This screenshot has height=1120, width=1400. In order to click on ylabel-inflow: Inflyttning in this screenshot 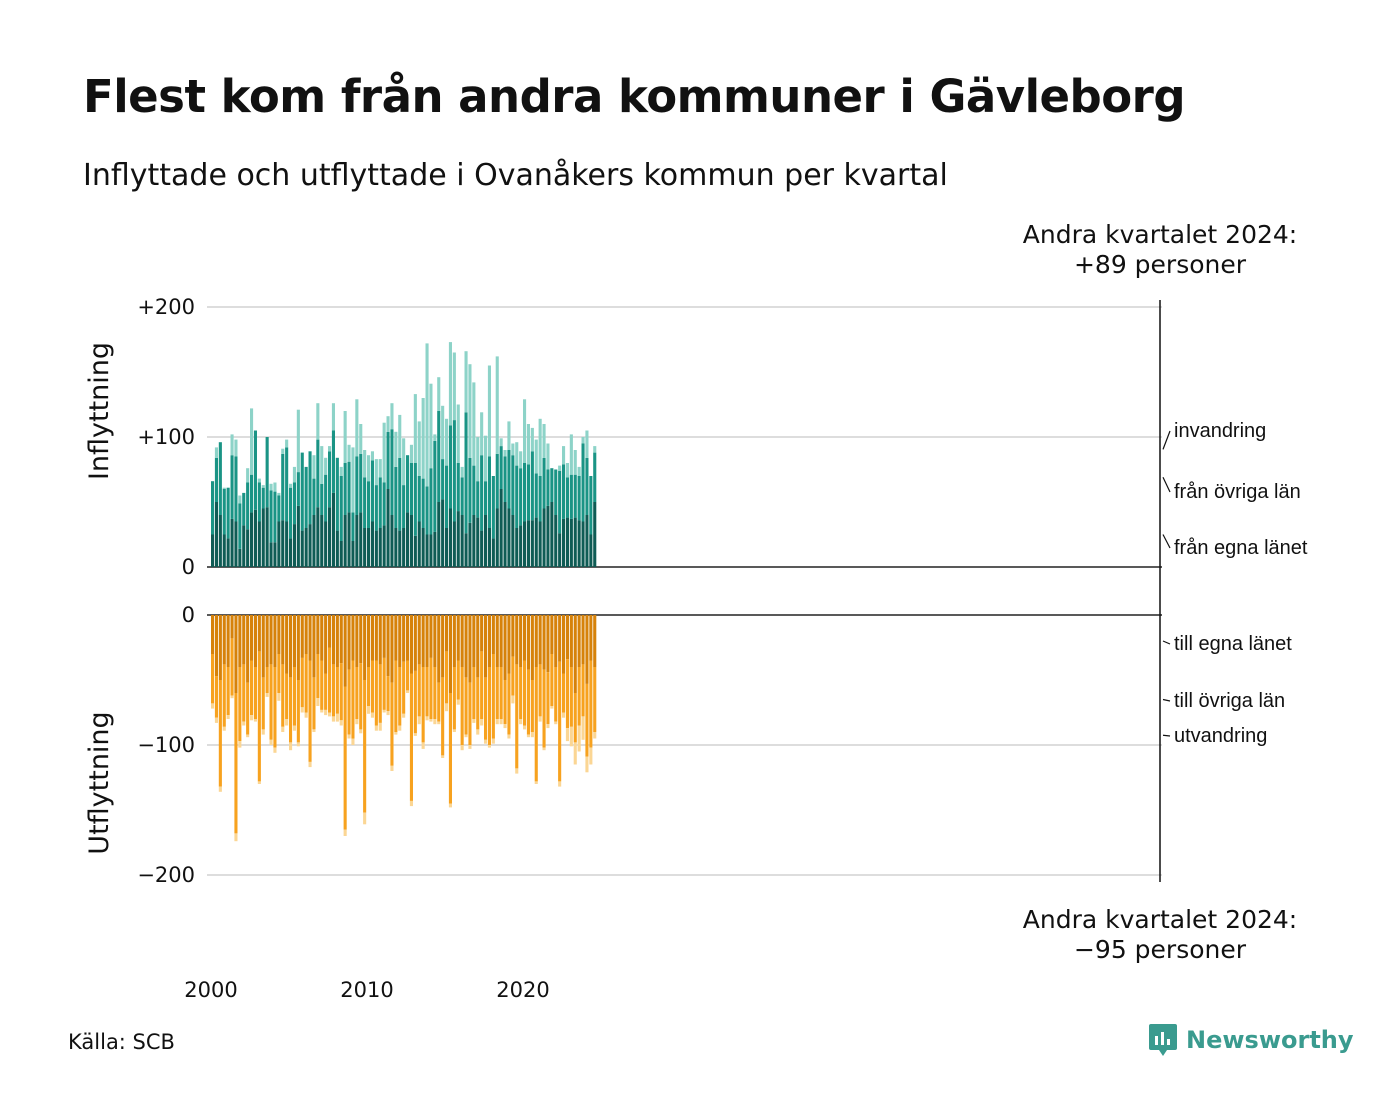, I will do `click(99, 411)`.